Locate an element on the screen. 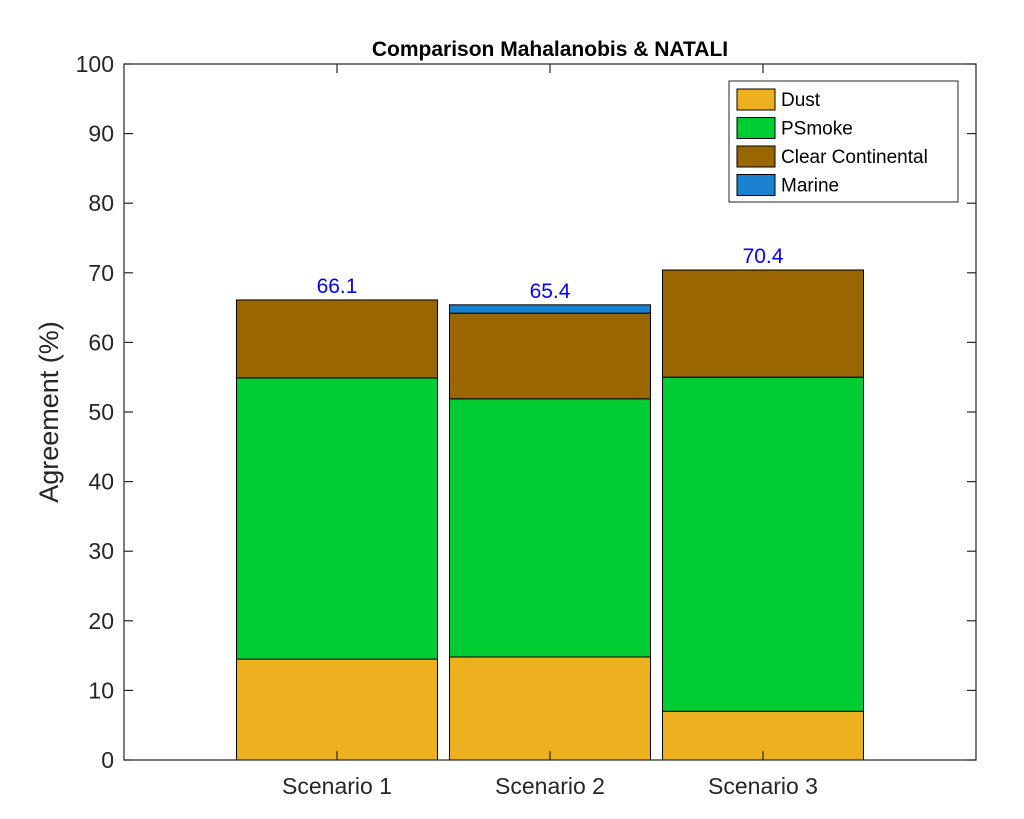  legend: Dust PSmoke Clear Continental Marine is located at coordinates (843, 141).